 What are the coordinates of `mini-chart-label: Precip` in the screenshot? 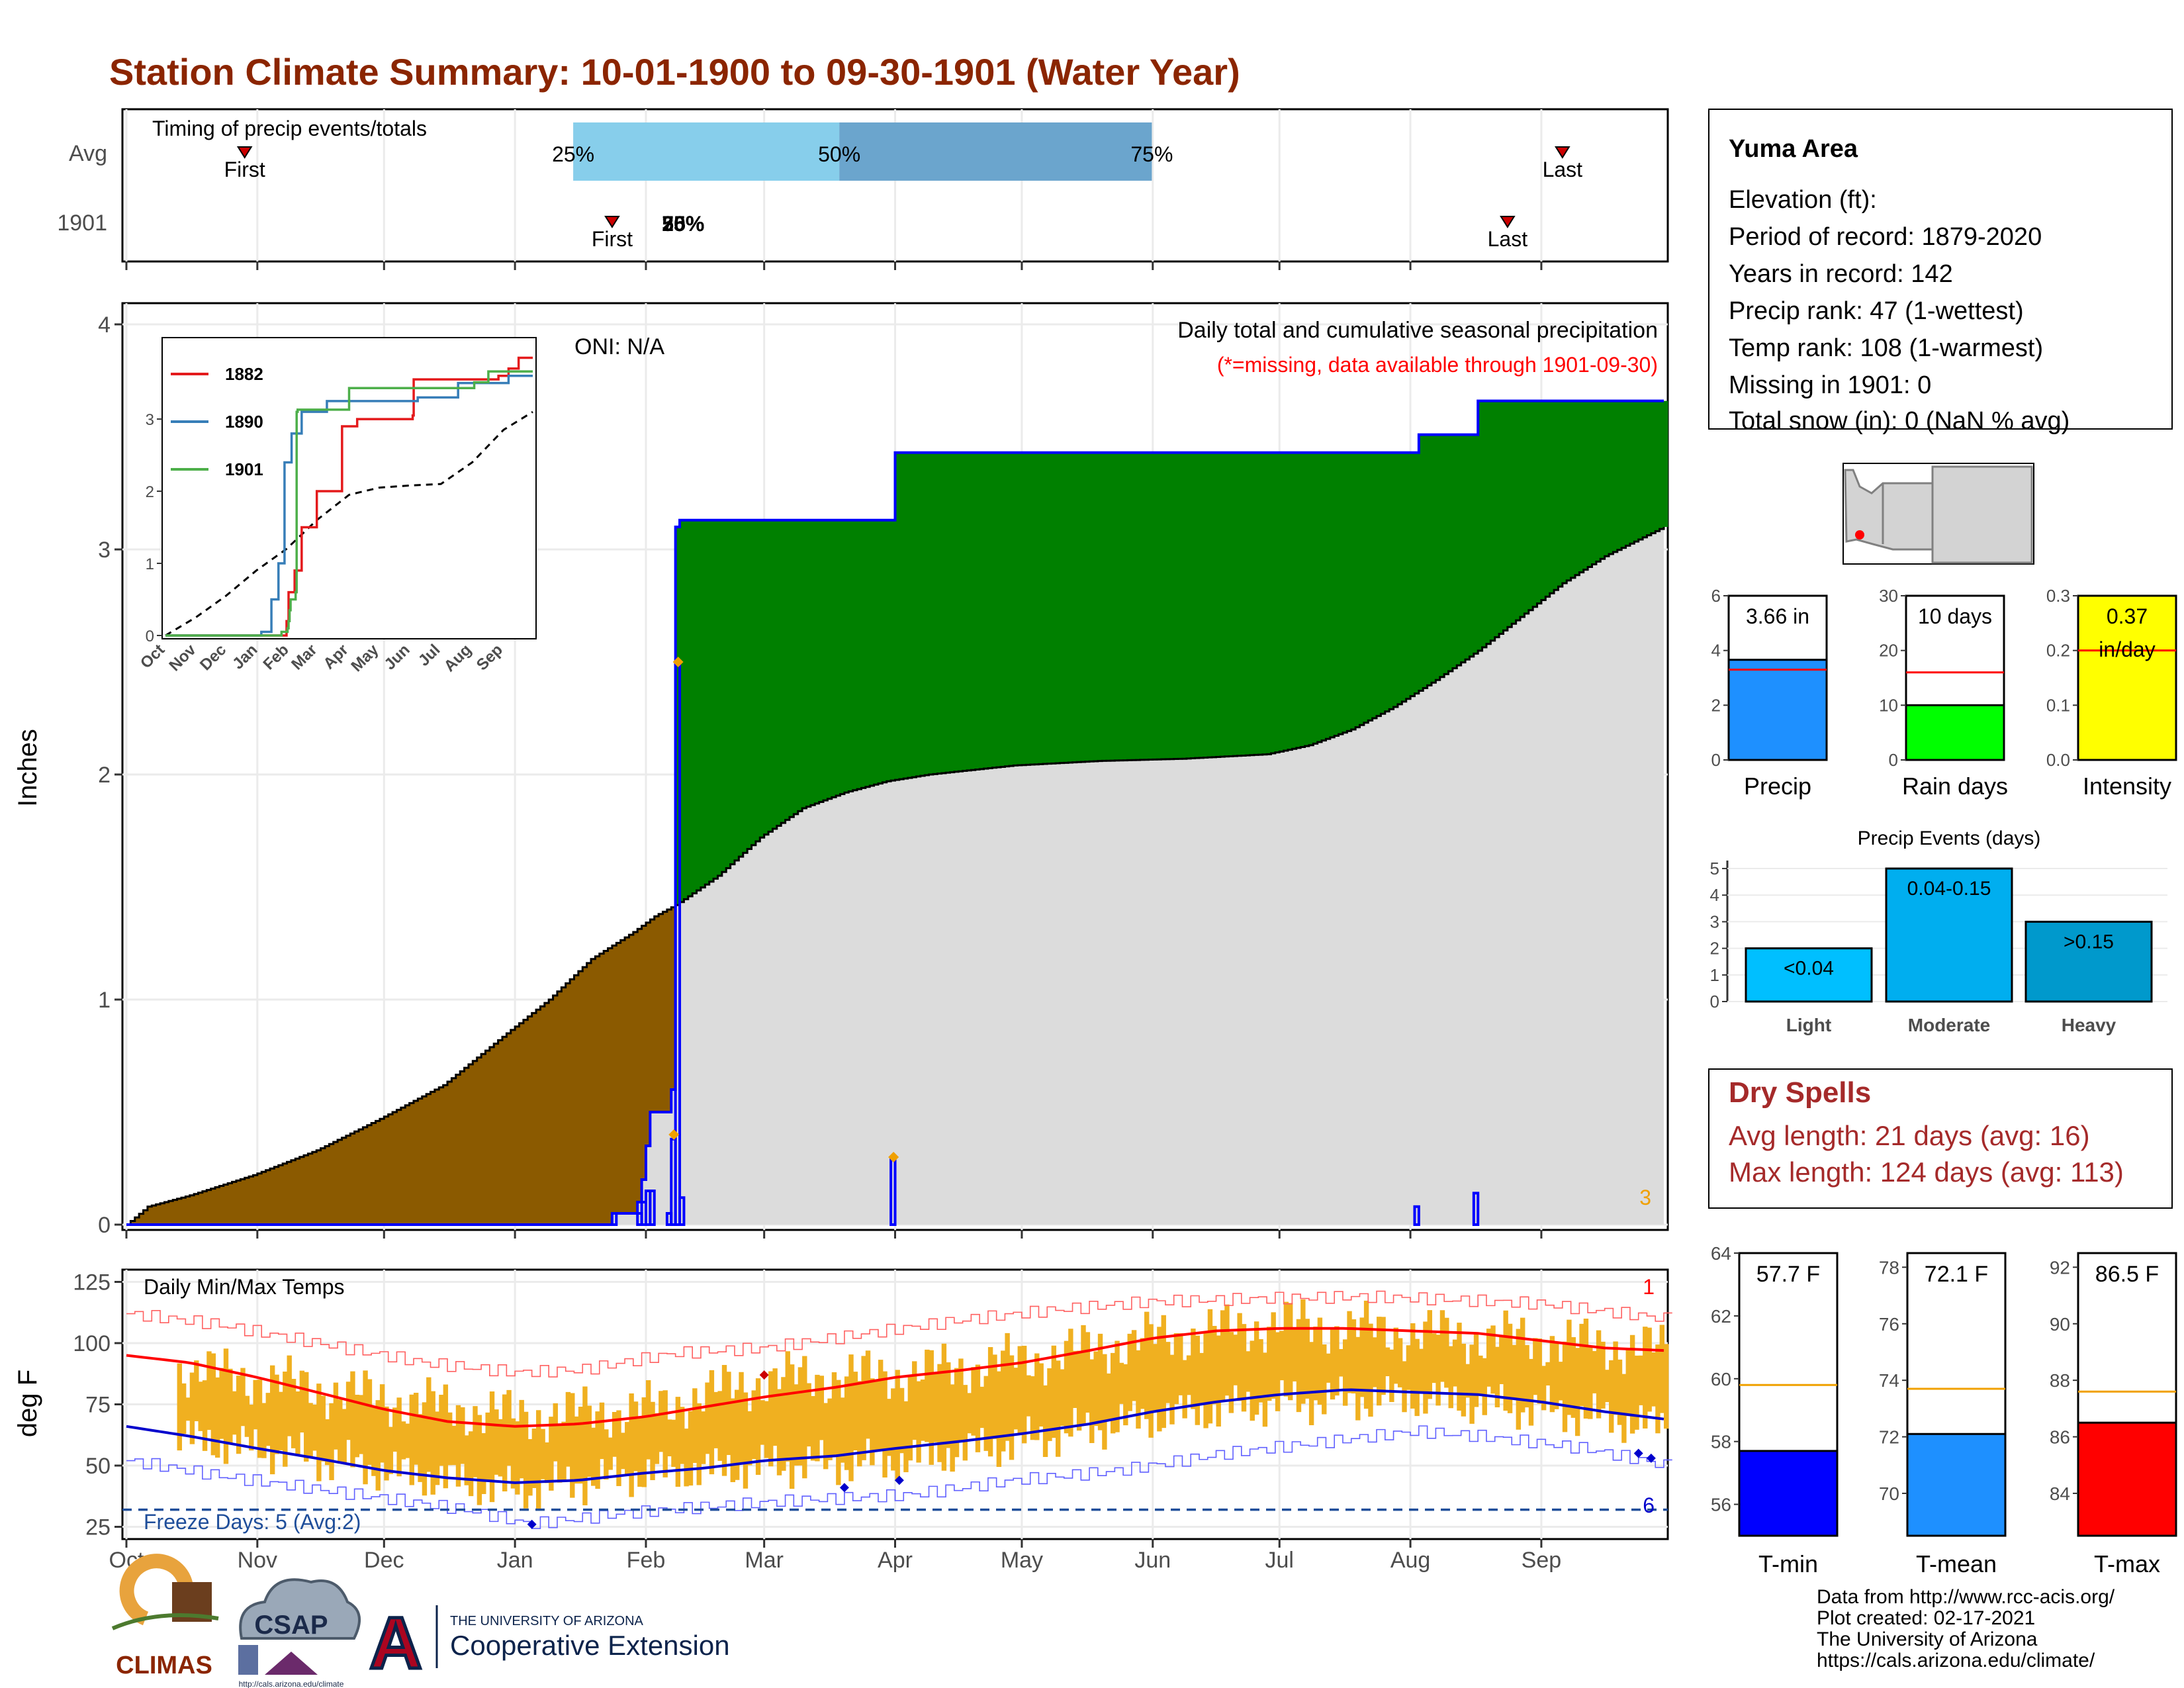 It's located at (1777, 786).